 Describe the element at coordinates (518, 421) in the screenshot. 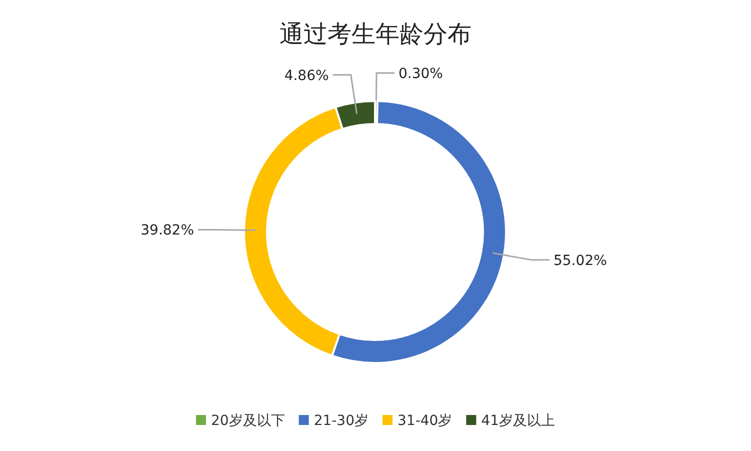

I see `legend-label: 41岁及以上` at that location.